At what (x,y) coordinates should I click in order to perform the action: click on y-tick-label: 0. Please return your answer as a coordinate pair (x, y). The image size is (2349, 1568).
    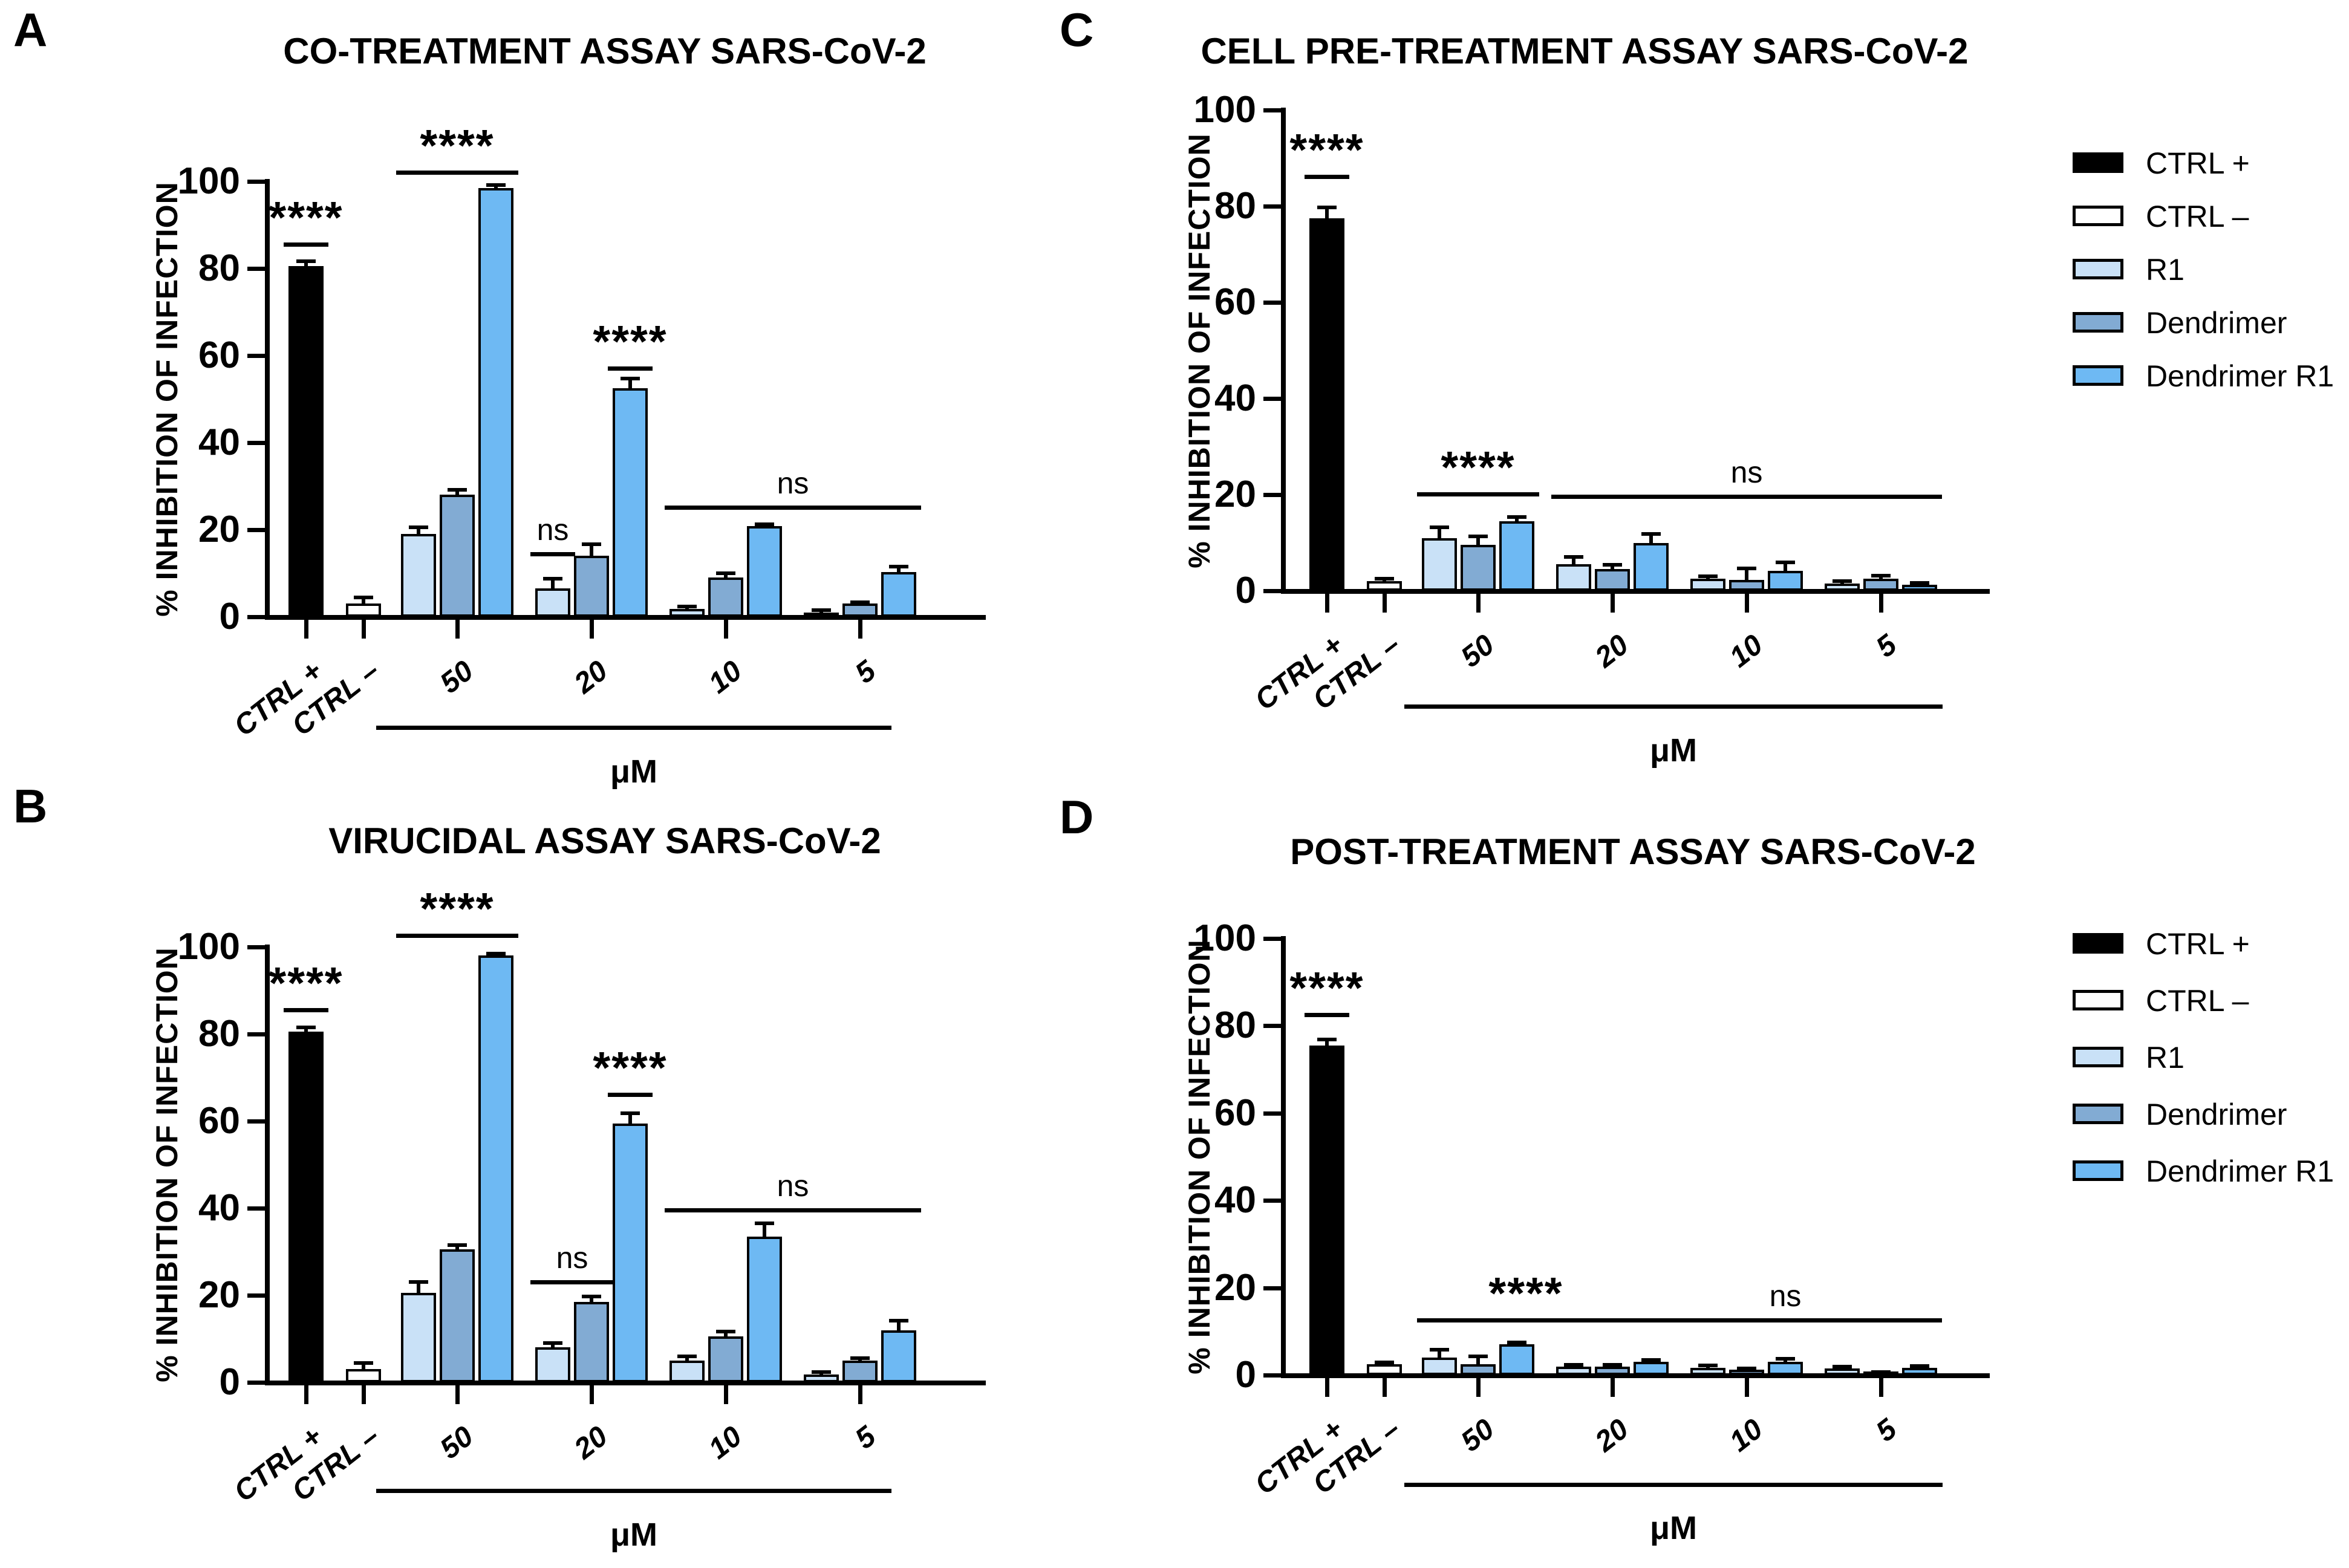
    Looking at the image, I should click on (1245, 1375).